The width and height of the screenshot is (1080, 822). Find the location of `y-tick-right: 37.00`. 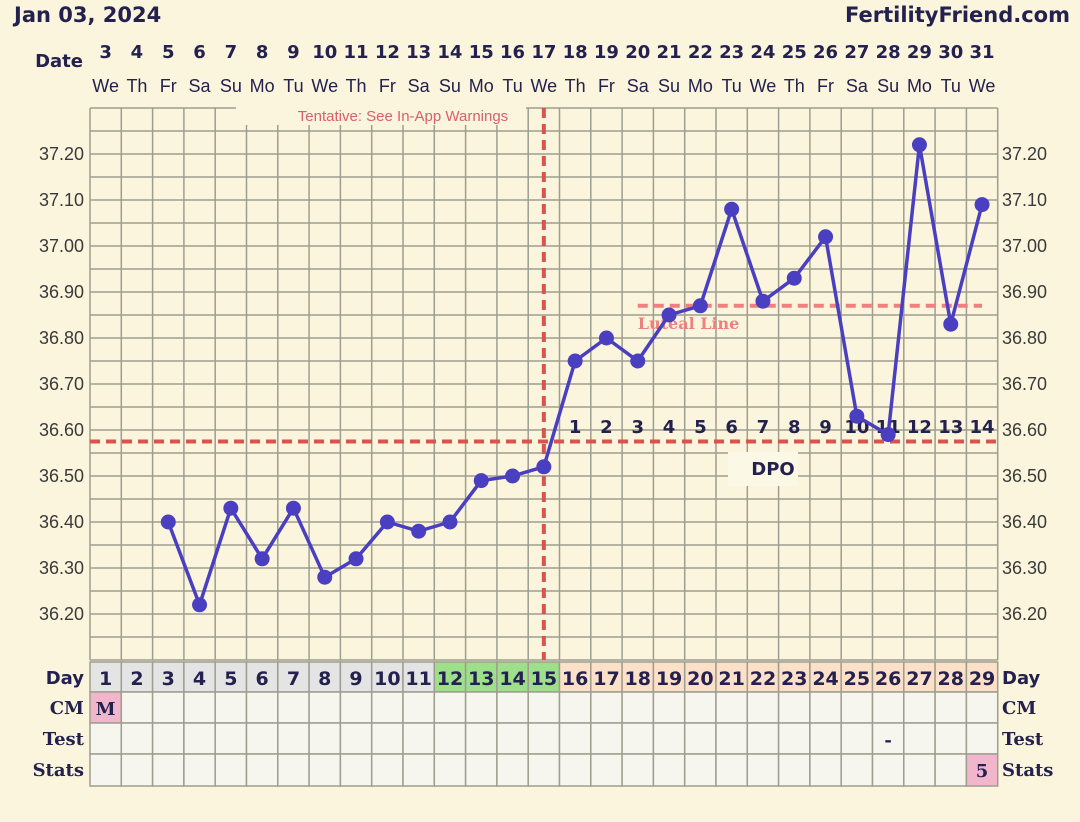

y-tick-right: 37.00 is located at coordinates (1024, 246).